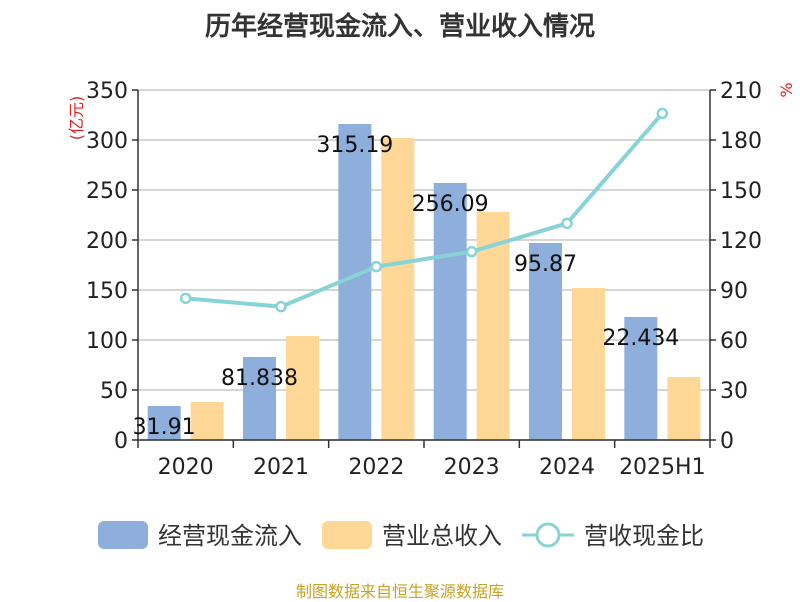  I want to click on legend-label: 营业总收入, so click(442, 536).